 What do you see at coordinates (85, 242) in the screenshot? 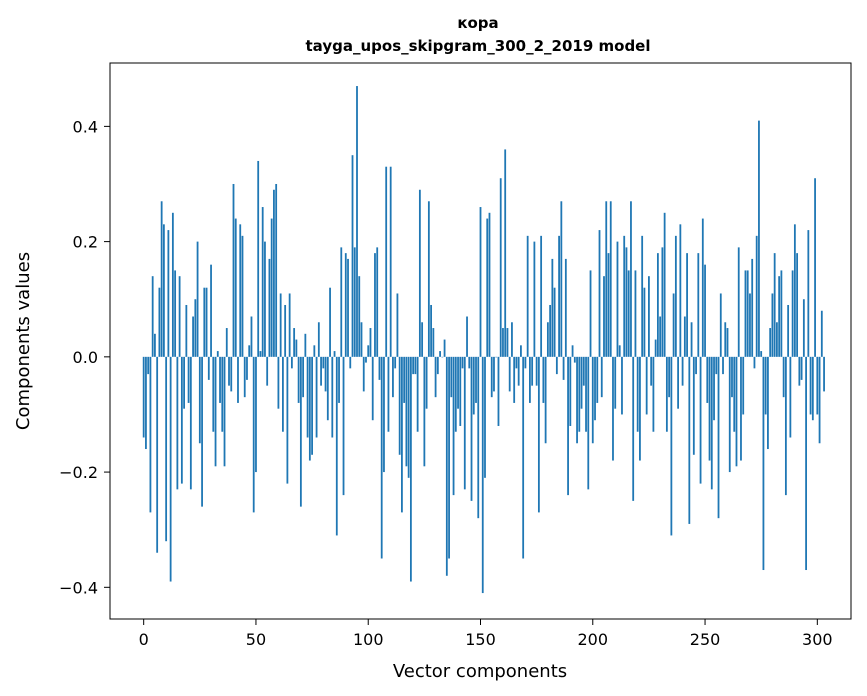
I see `y-tick-label: 0.2` at bounding box center [85, 242].